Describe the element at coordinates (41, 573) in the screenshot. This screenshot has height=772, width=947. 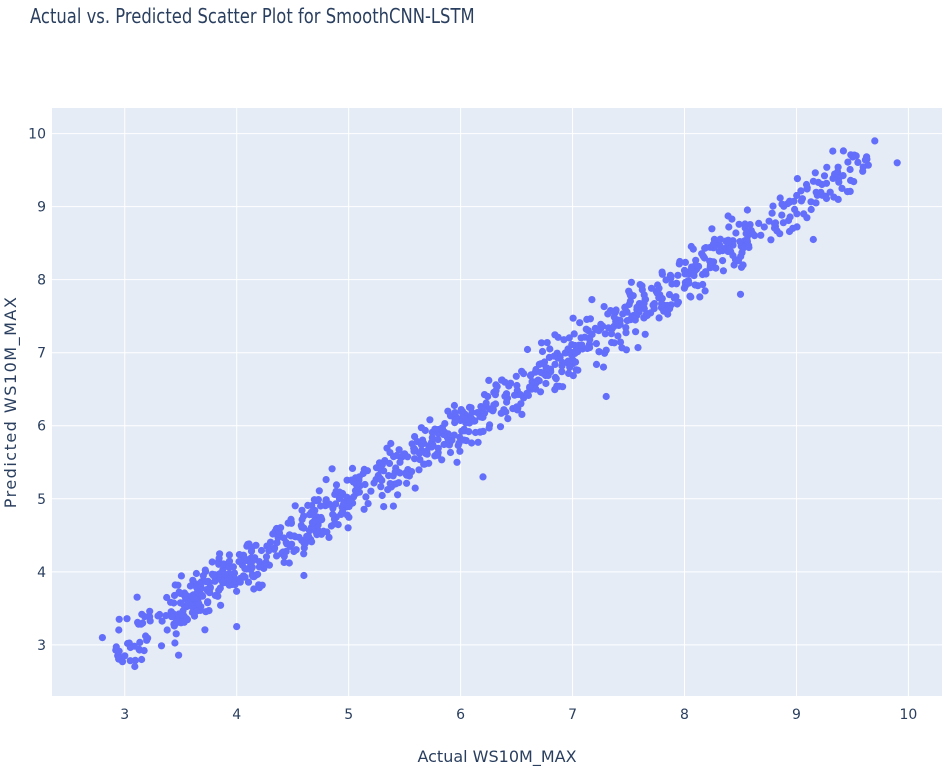
I see `y-tick-label: 4` at that location.